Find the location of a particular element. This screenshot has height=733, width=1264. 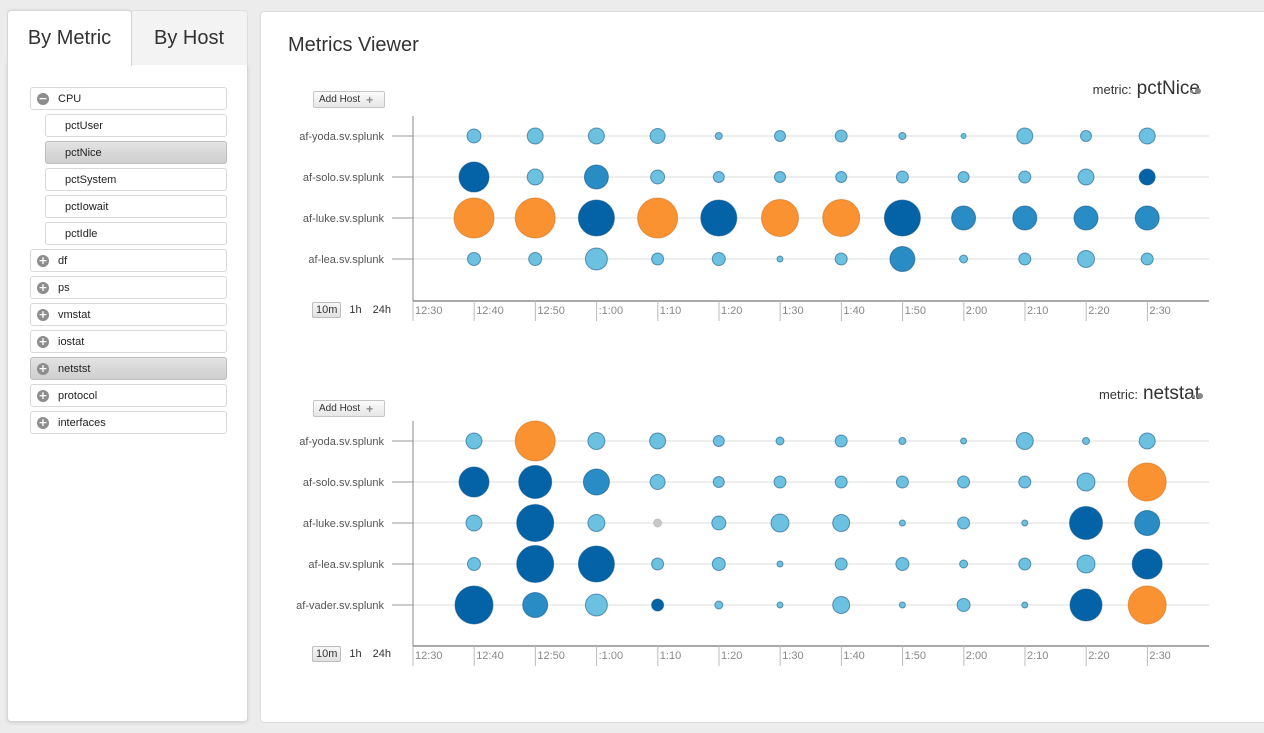

tree-item-pctsystem: pctSystem is located at coordinates (136, 179).